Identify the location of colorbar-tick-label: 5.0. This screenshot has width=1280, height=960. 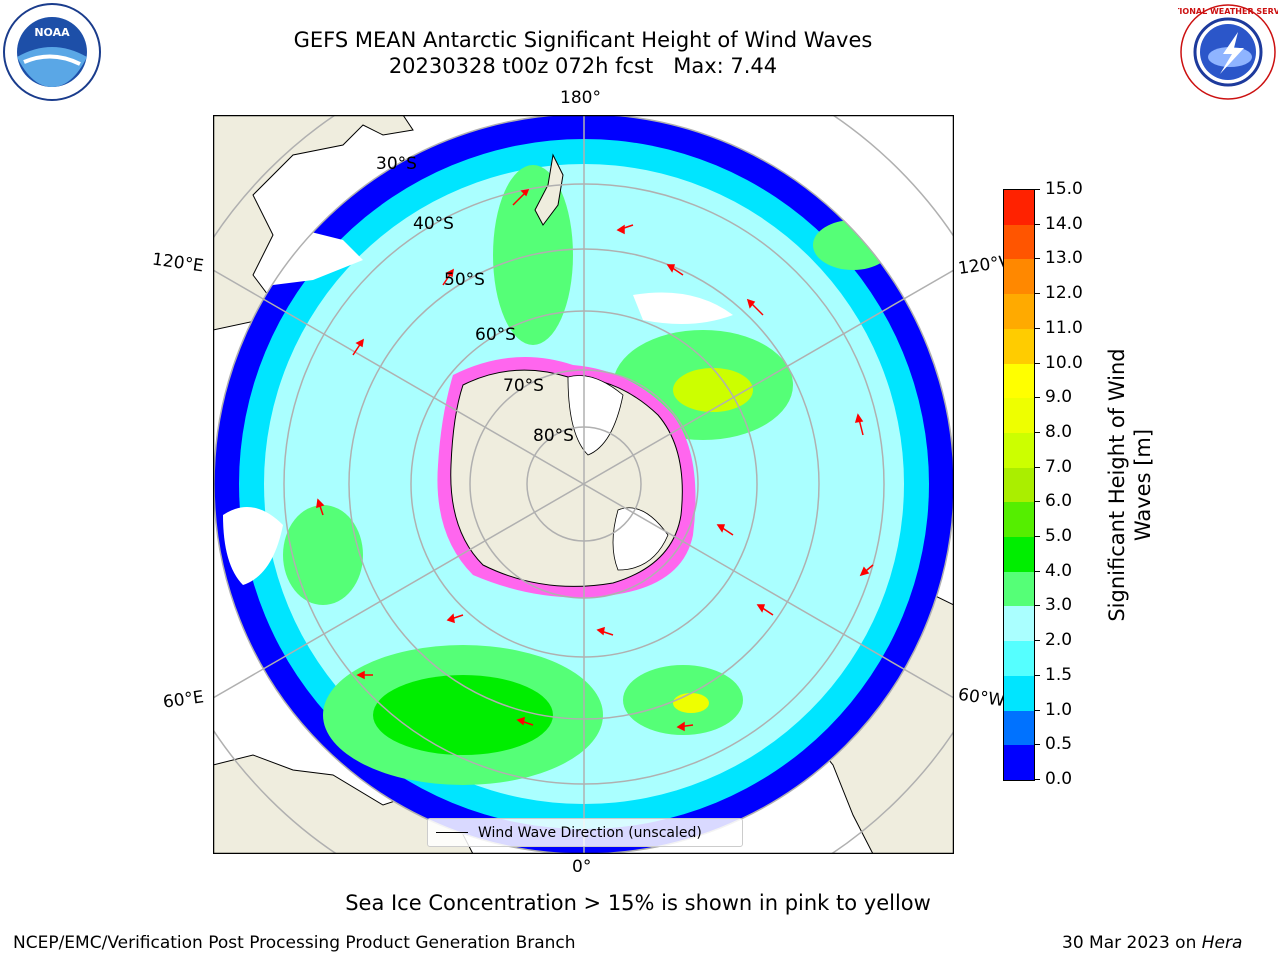
(1059, 536).